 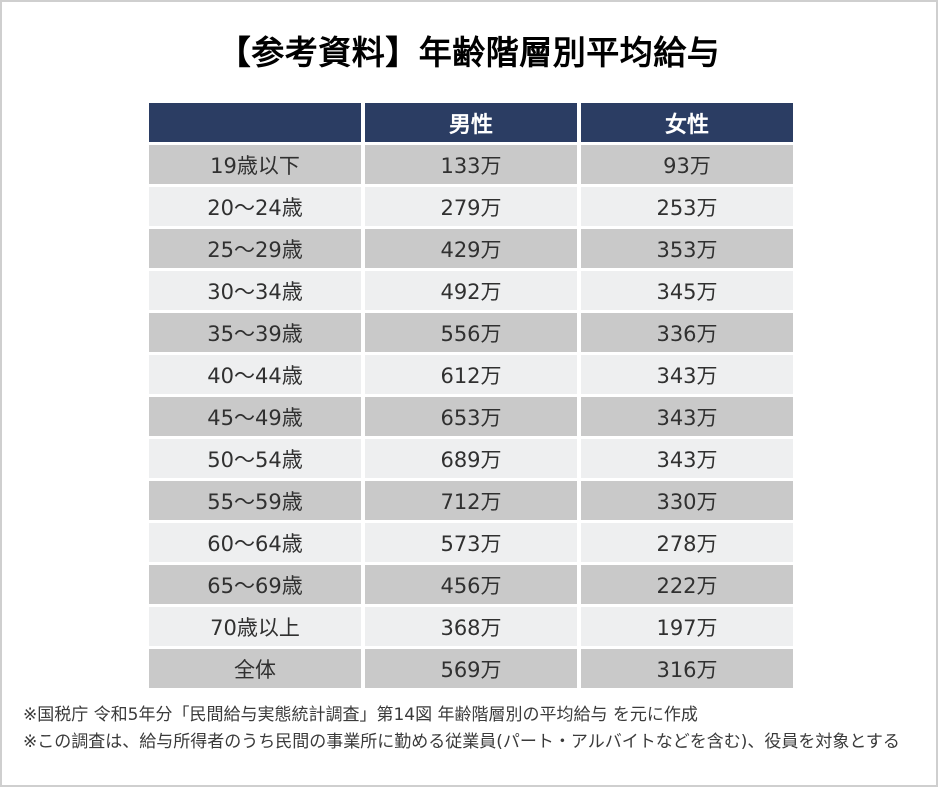 What do you see at coordinates (687, 668) in the screenshot?
I see `female-value-cell: 316万` at bounding box center [687, 668].